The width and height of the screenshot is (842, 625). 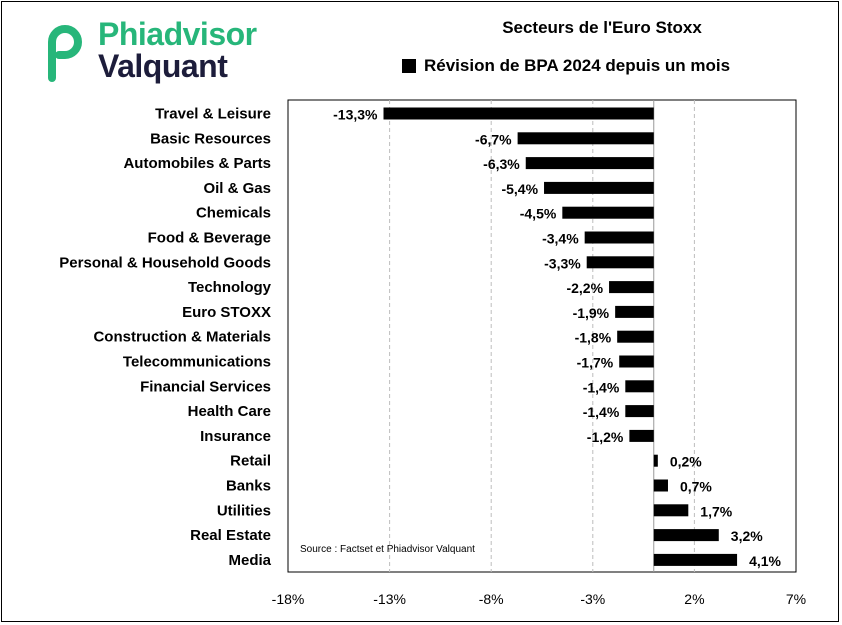 What do you see at coordinates (229, 411) in the screenshot?
I see `category-label: Health Care` at bounding box center [229, 411].